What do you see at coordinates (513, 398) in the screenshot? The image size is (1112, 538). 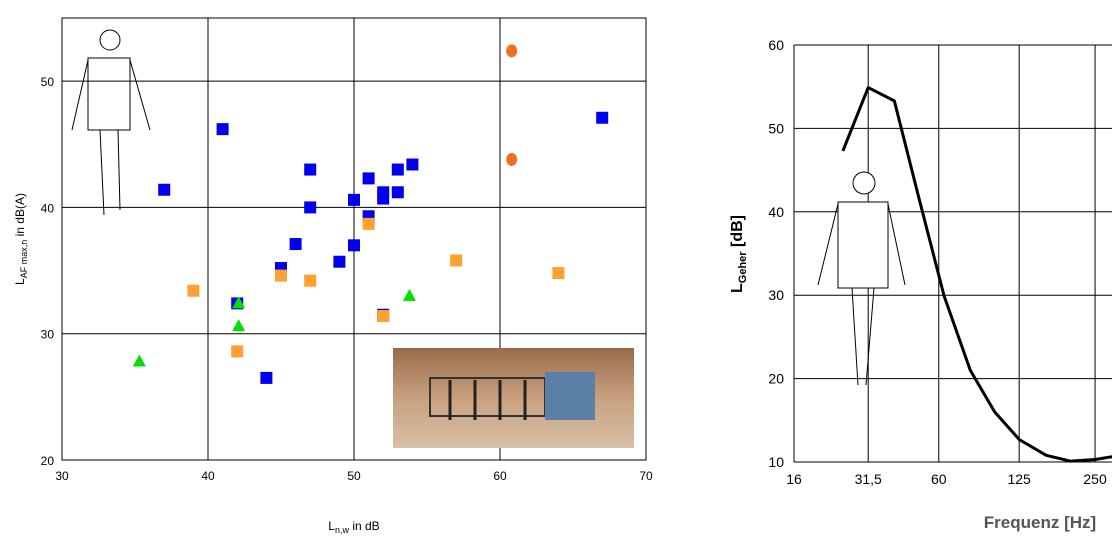 I see `inset-photo` at bounding box center [513, 398].